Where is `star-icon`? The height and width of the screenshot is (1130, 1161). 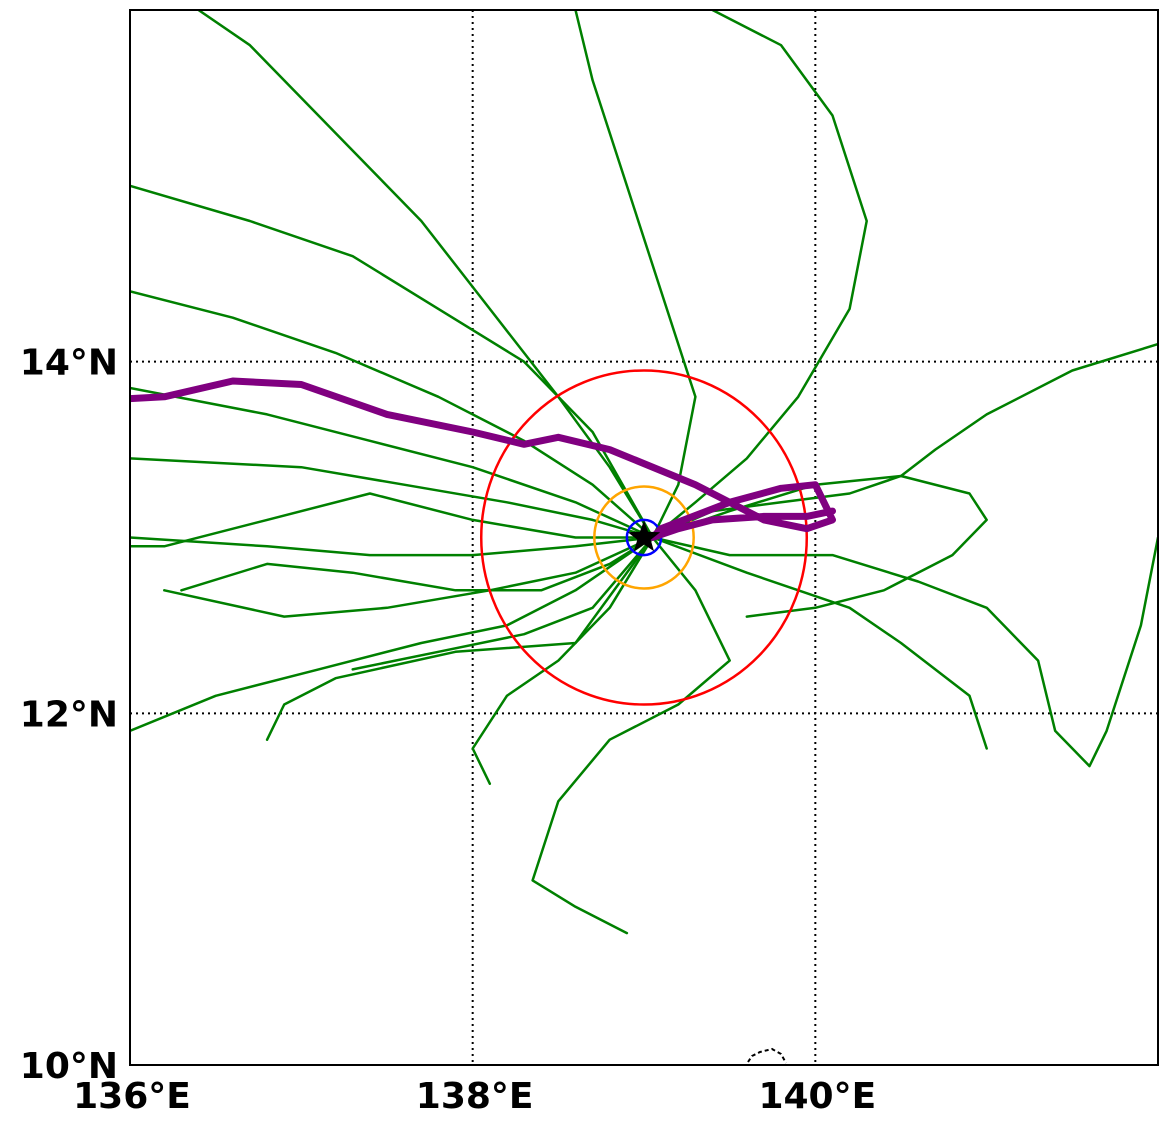
star-icon is located at coordinates (644, 536).